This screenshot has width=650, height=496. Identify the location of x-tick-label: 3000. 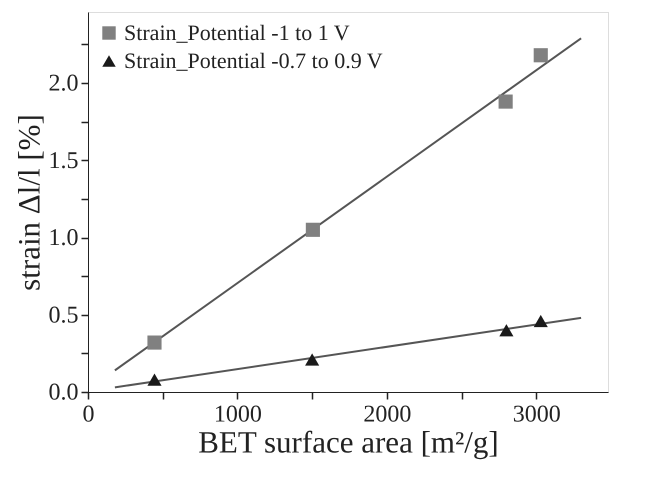
(536, 415).